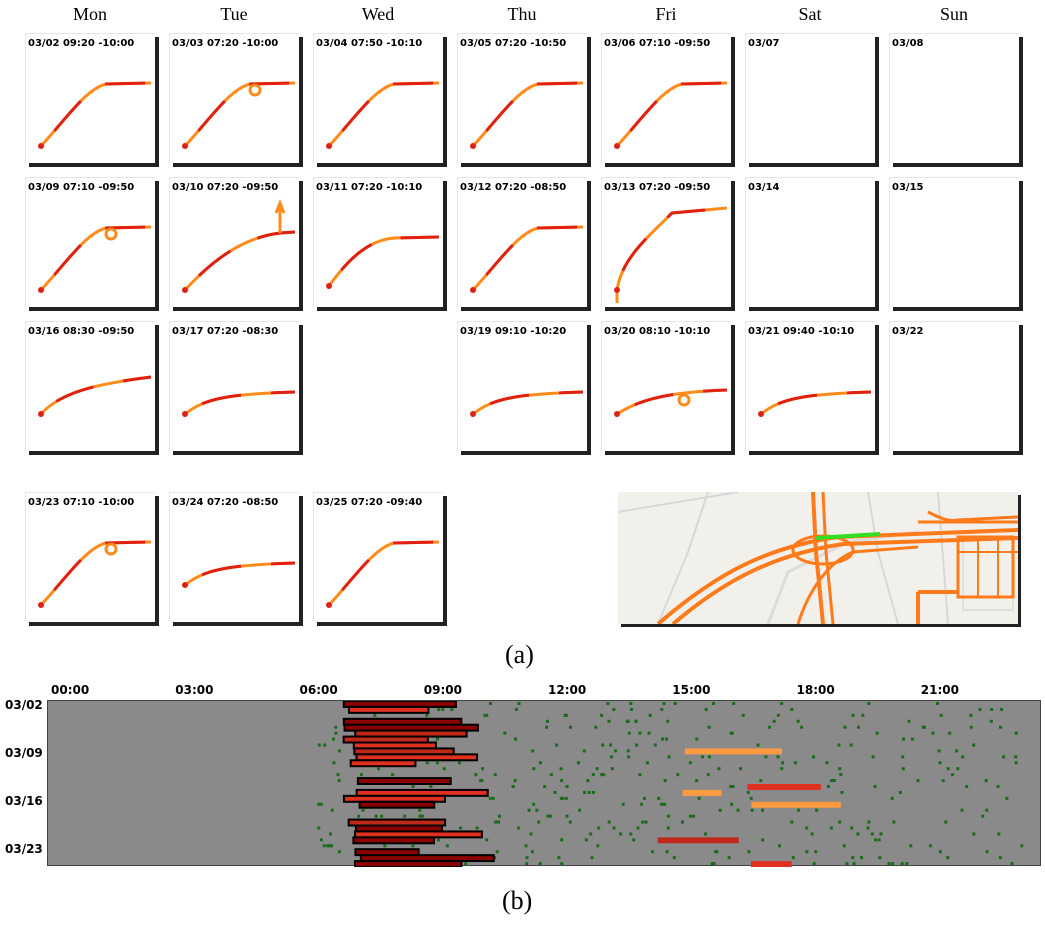 The width and height of the screenshot is (1045, 925). I want to click on x-tick-label: 18:00, so click(815, 690).